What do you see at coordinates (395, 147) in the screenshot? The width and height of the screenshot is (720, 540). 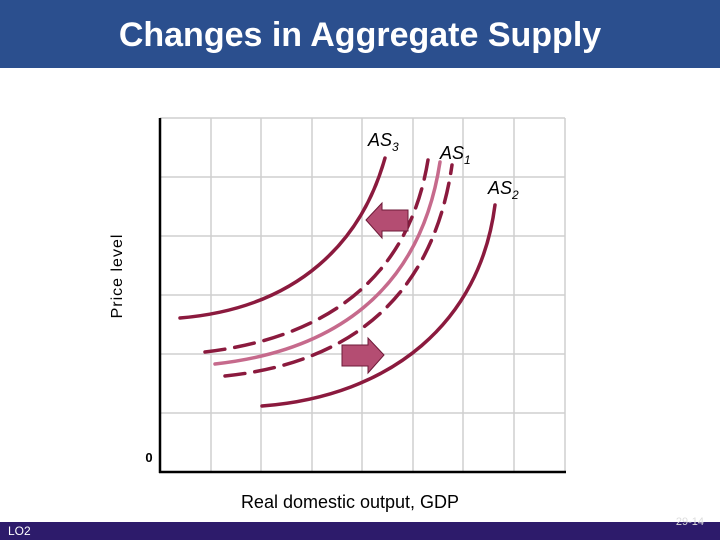 I see `text: 3` at bounding box center [395, 147].